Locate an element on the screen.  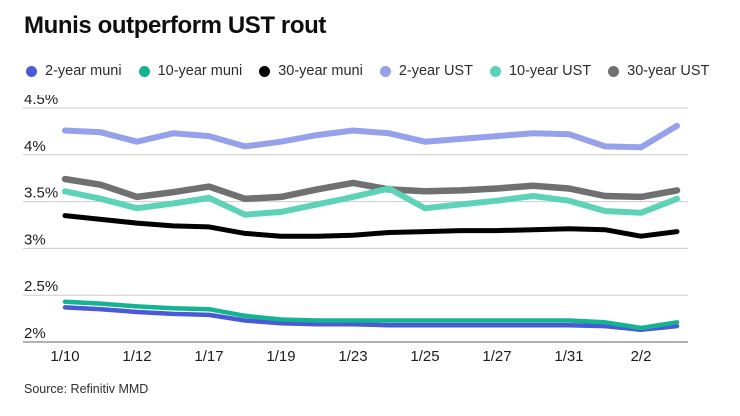
y-axis-label: 4.5% is located at coordinates (41, 101).